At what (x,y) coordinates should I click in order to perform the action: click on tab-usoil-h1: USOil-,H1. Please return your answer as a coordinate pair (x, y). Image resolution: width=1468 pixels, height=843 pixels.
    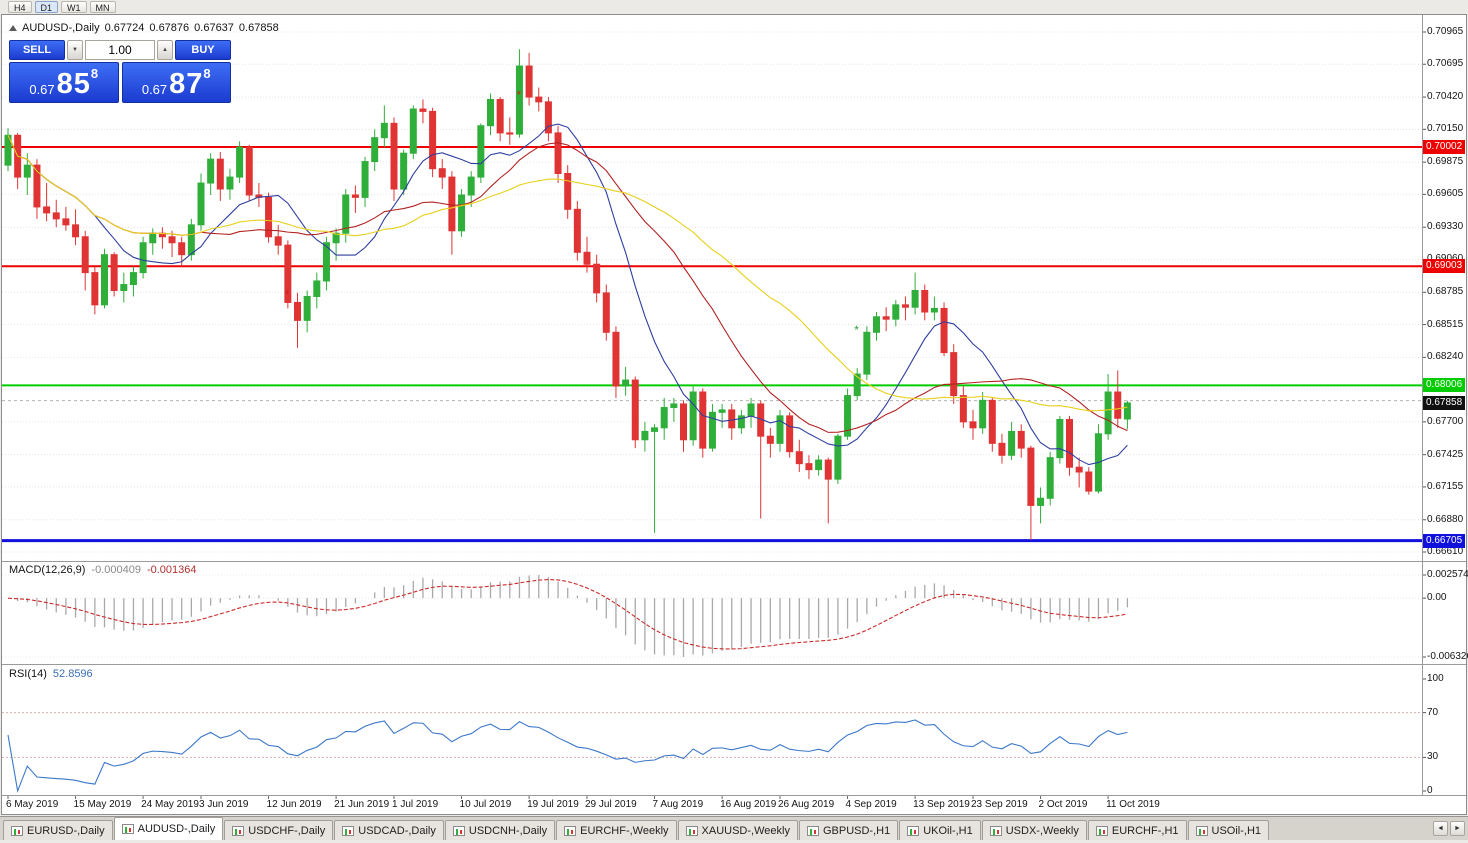
    Looking at the image, I should click on (1228, 830).